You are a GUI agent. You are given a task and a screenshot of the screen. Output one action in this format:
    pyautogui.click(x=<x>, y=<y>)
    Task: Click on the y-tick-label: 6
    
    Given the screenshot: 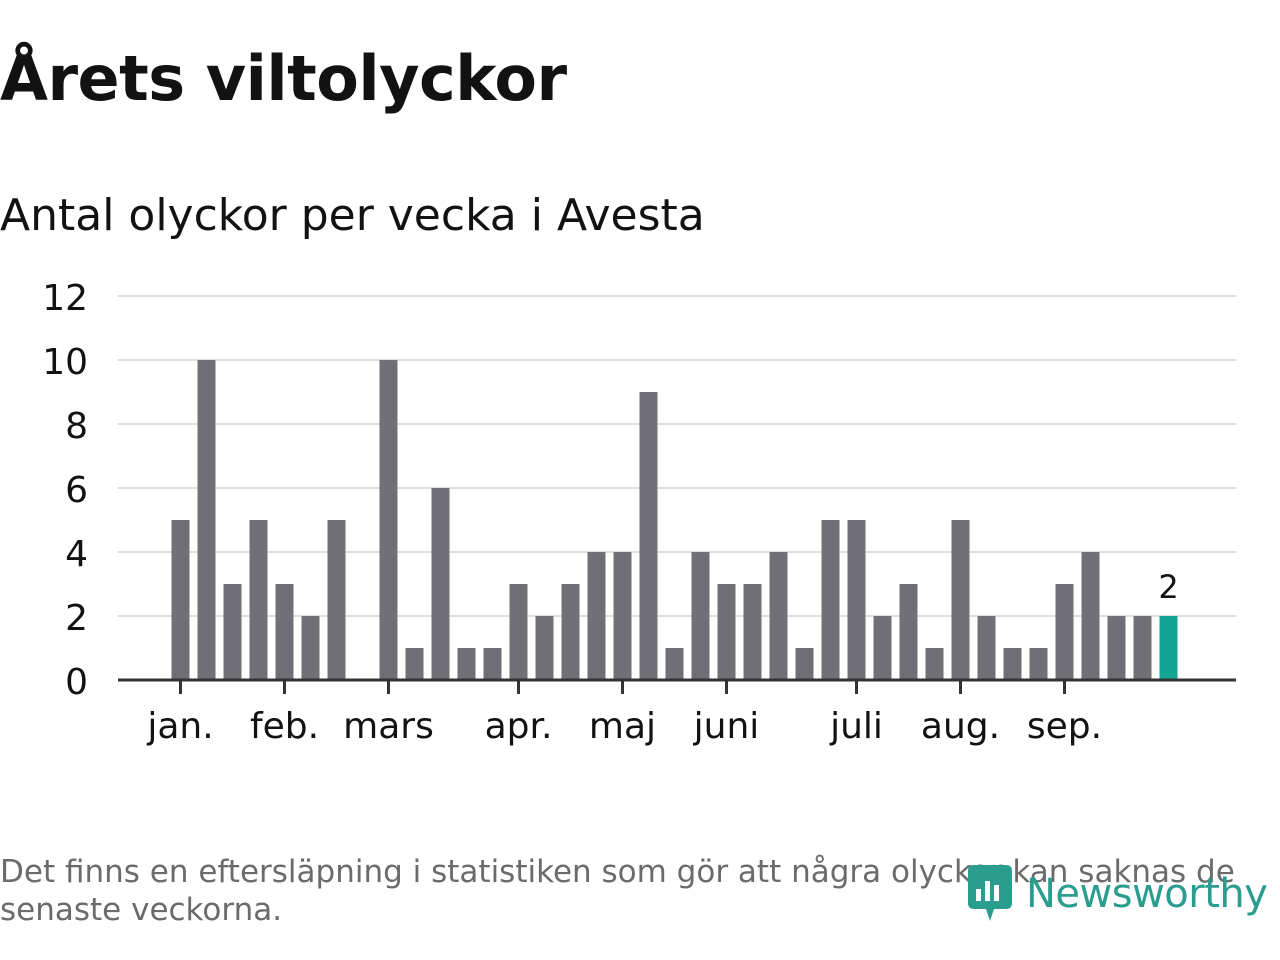 What is the action you would take?
    pyautogui.click(x=76, y=490)
    